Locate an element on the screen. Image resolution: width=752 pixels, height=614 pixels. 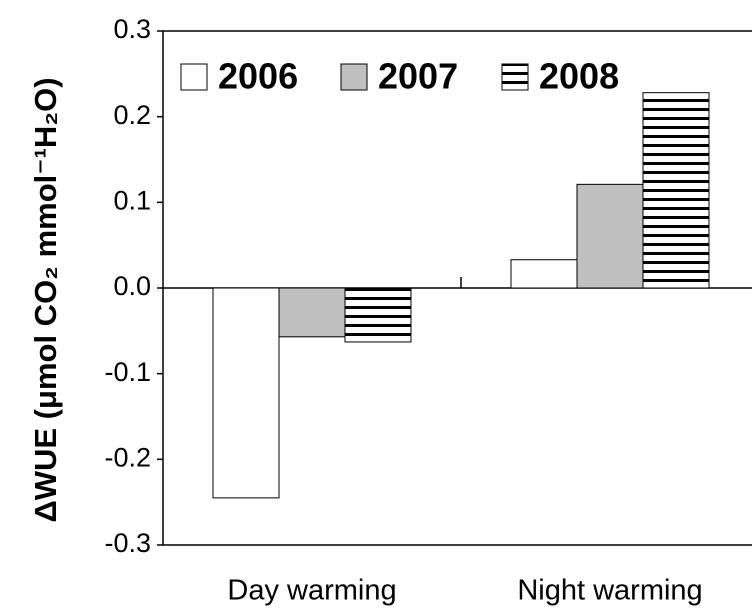
y-tick-label: -0.1 is located at coordinates (127, 372).